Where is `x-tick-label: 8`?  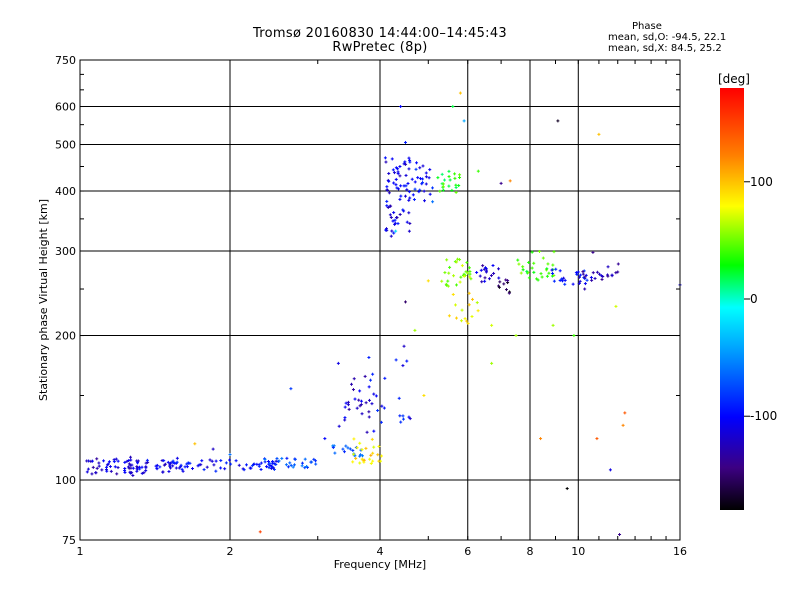
x-tick-label: 8 is located at coordinates (530, 551).